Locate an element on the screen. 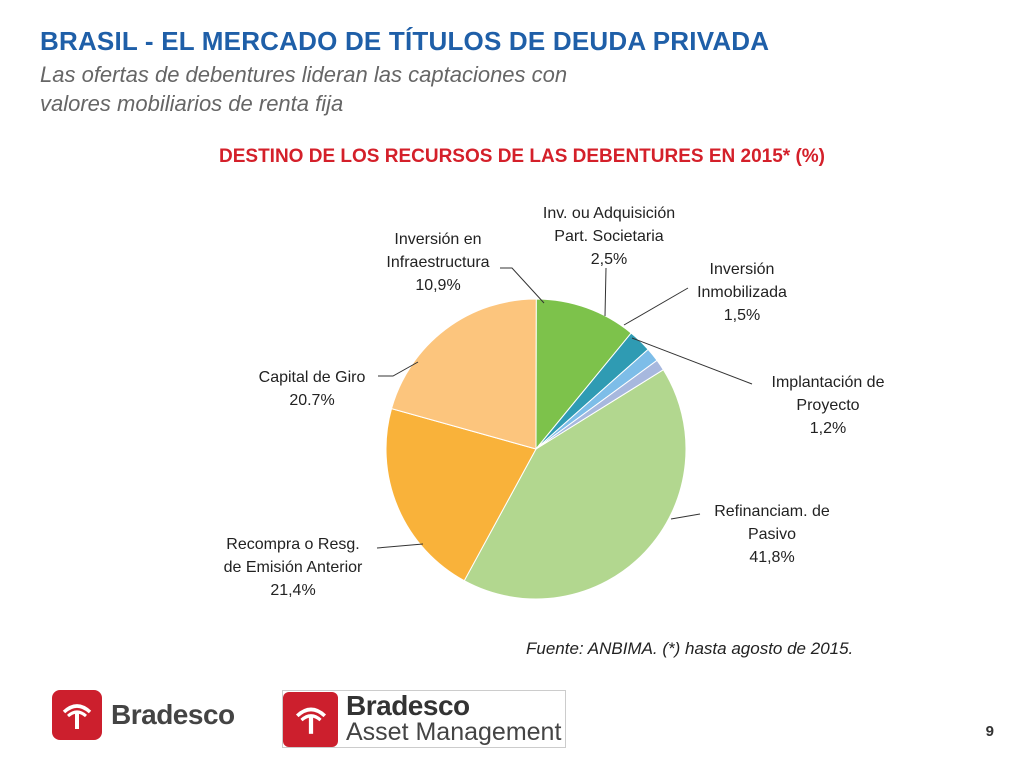 This screenshot has height=768, width=1024. slice-label-4: Inv. ou Adquisición Part. Societaria 2,5% is located at coordinates (609, 236).